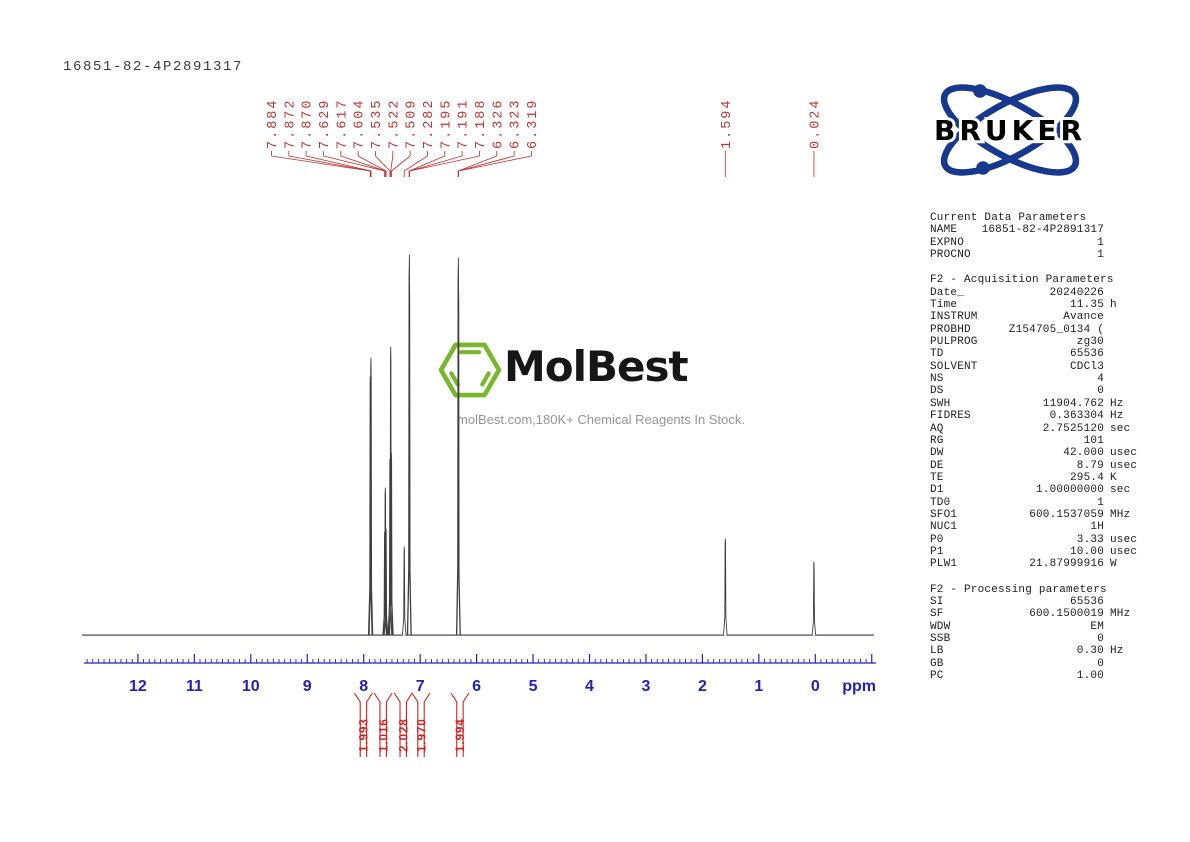 The height and width of the screenshot is (842, 1190). Describe the element at coordinates (1041, 651) in the screenshot. I see `params-row: LB 0.30 Hz` at that location.